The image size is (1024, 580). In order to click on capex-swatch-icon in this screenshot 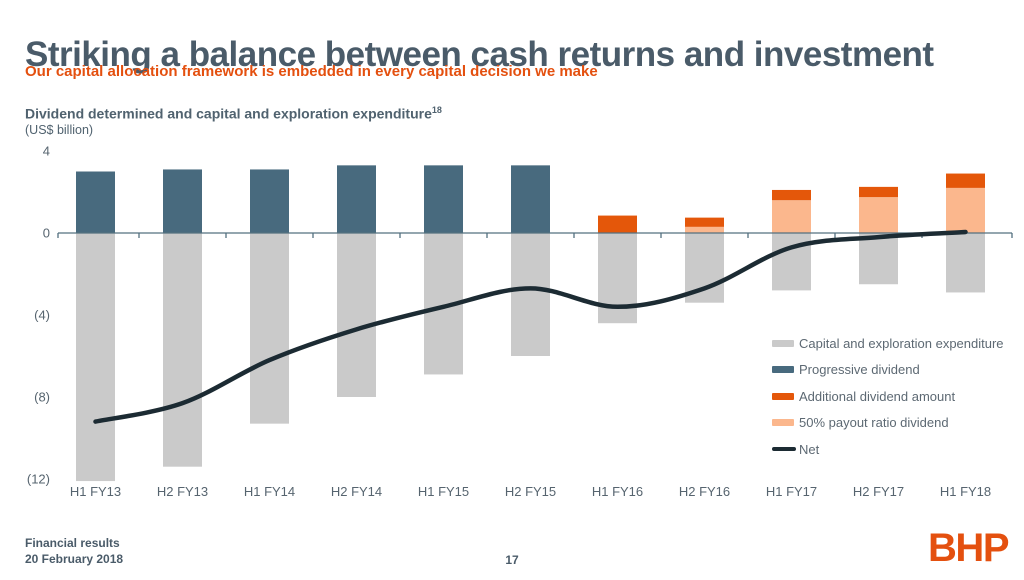, I will do `click(783, 343)`.